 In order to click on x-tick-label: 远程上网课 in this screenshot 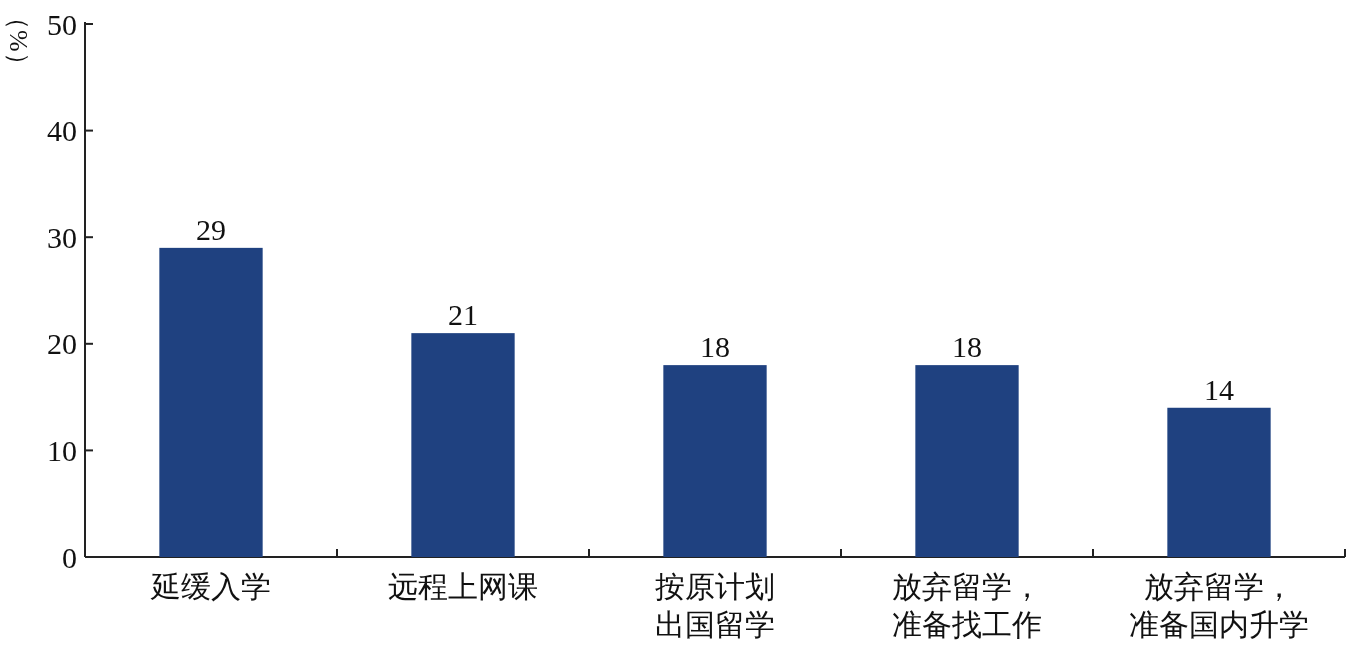, I will do `click(463, 586)`.